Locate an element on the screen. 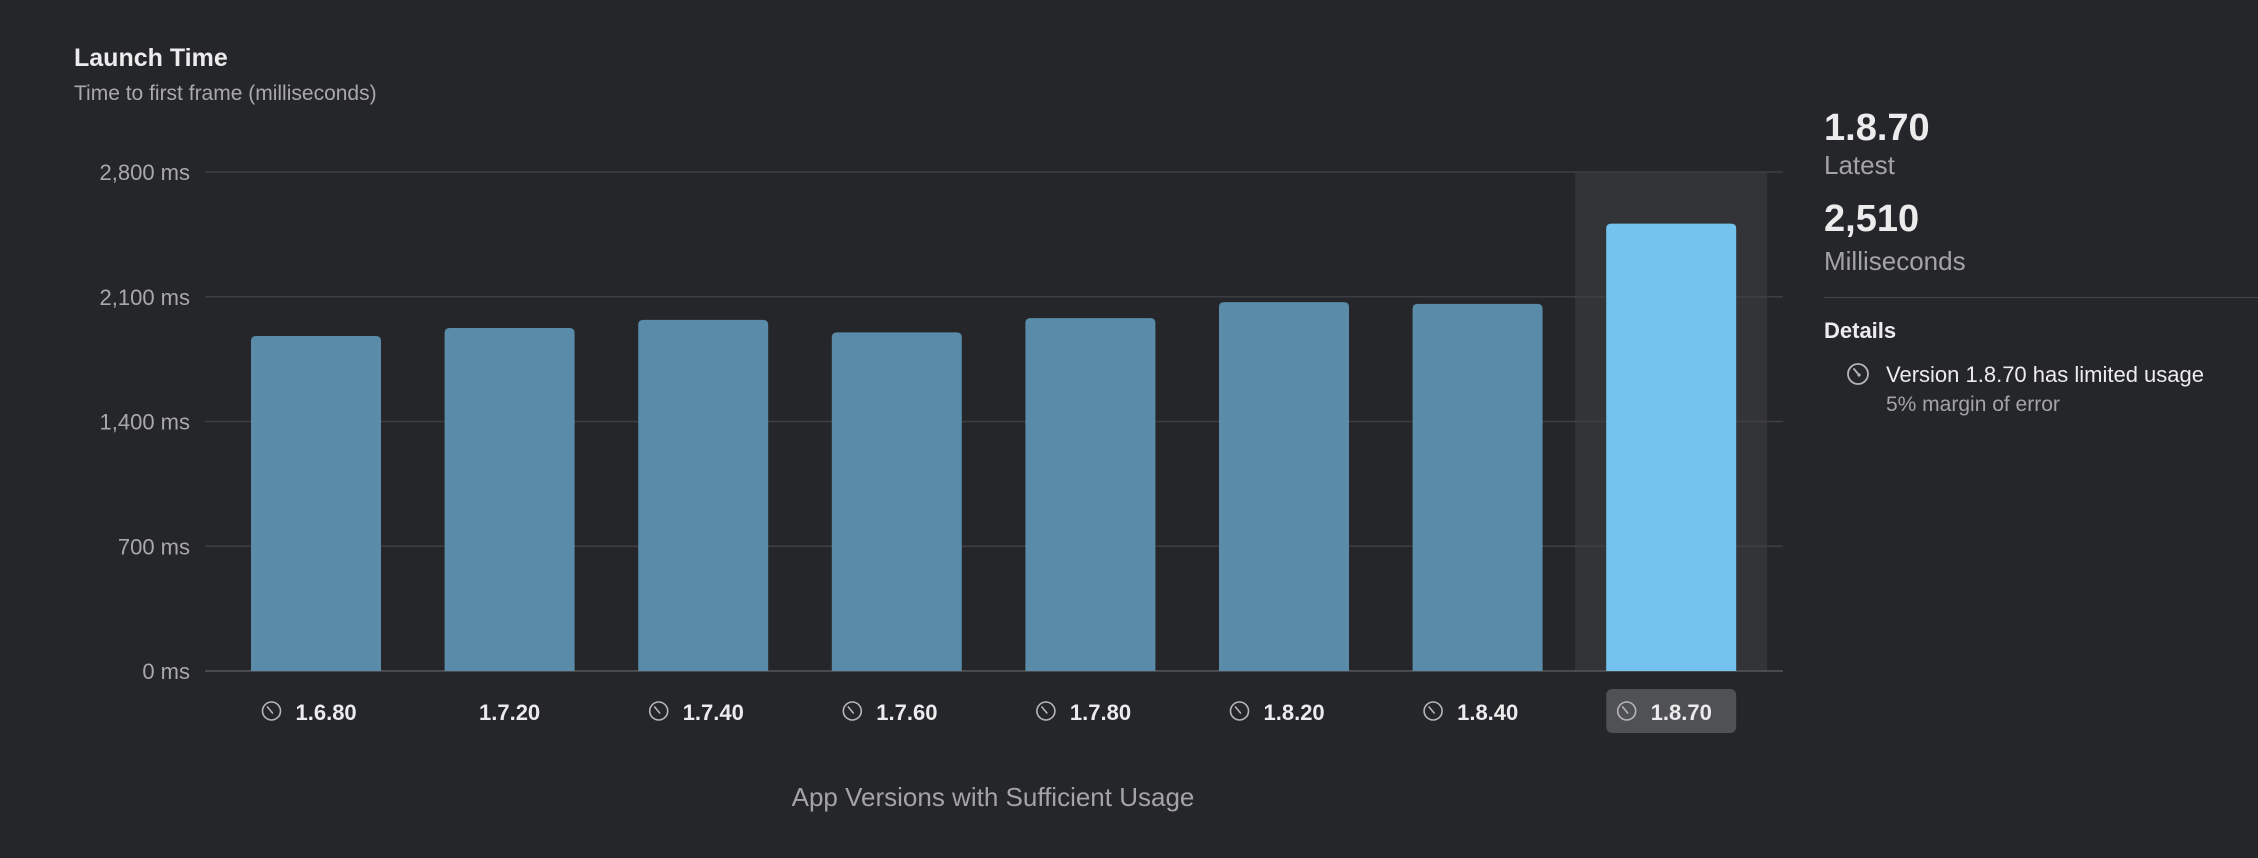 The height and width of the screenshot is (858, 2258). y-tick-label: 2,100 ms is located at coordinates (145, 297).